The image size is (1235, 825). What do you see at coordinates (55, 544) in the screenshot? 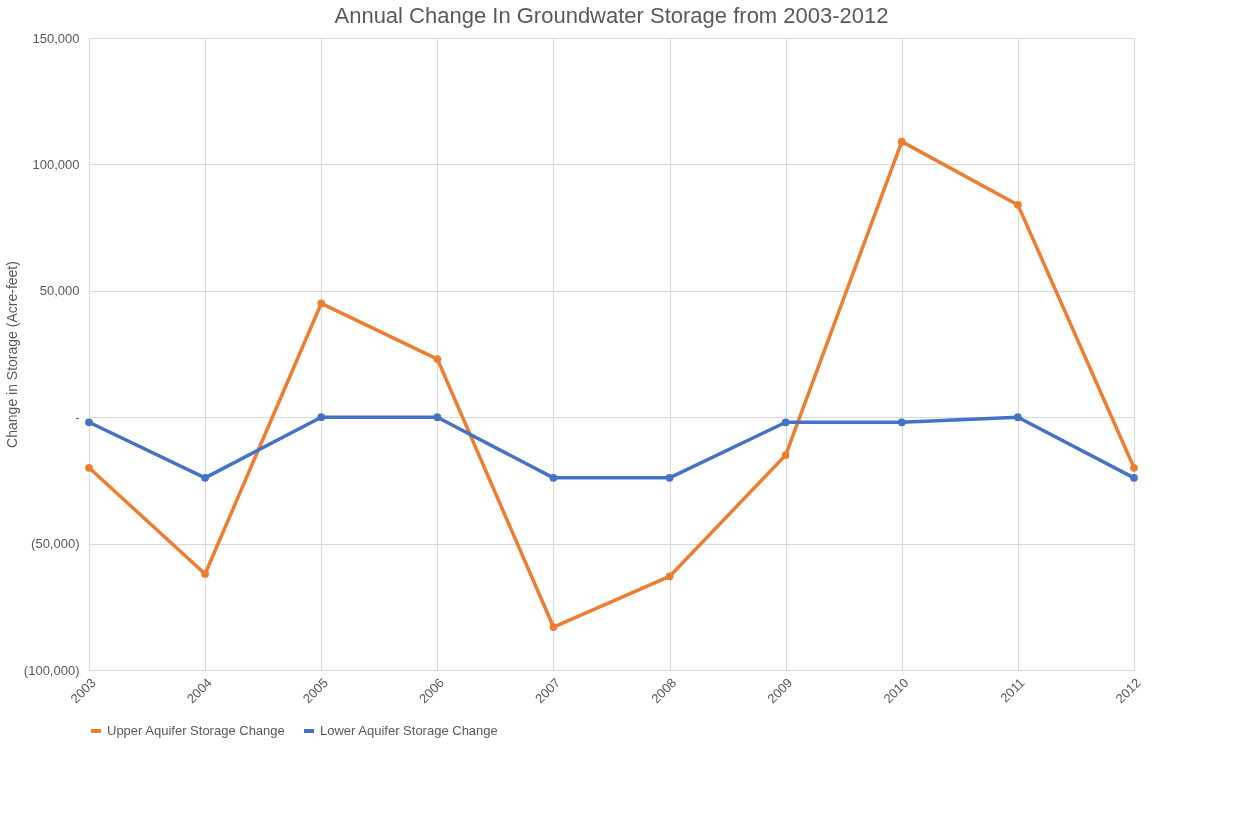
I see `y-tick-label: (50,000)` at bounding box center [55, 544].